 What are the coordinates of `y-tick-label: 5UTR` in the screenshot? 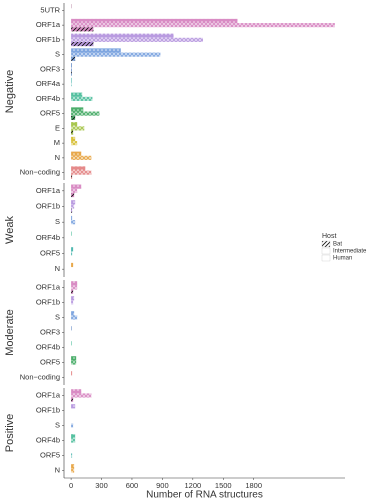 It's located at (50, 9).